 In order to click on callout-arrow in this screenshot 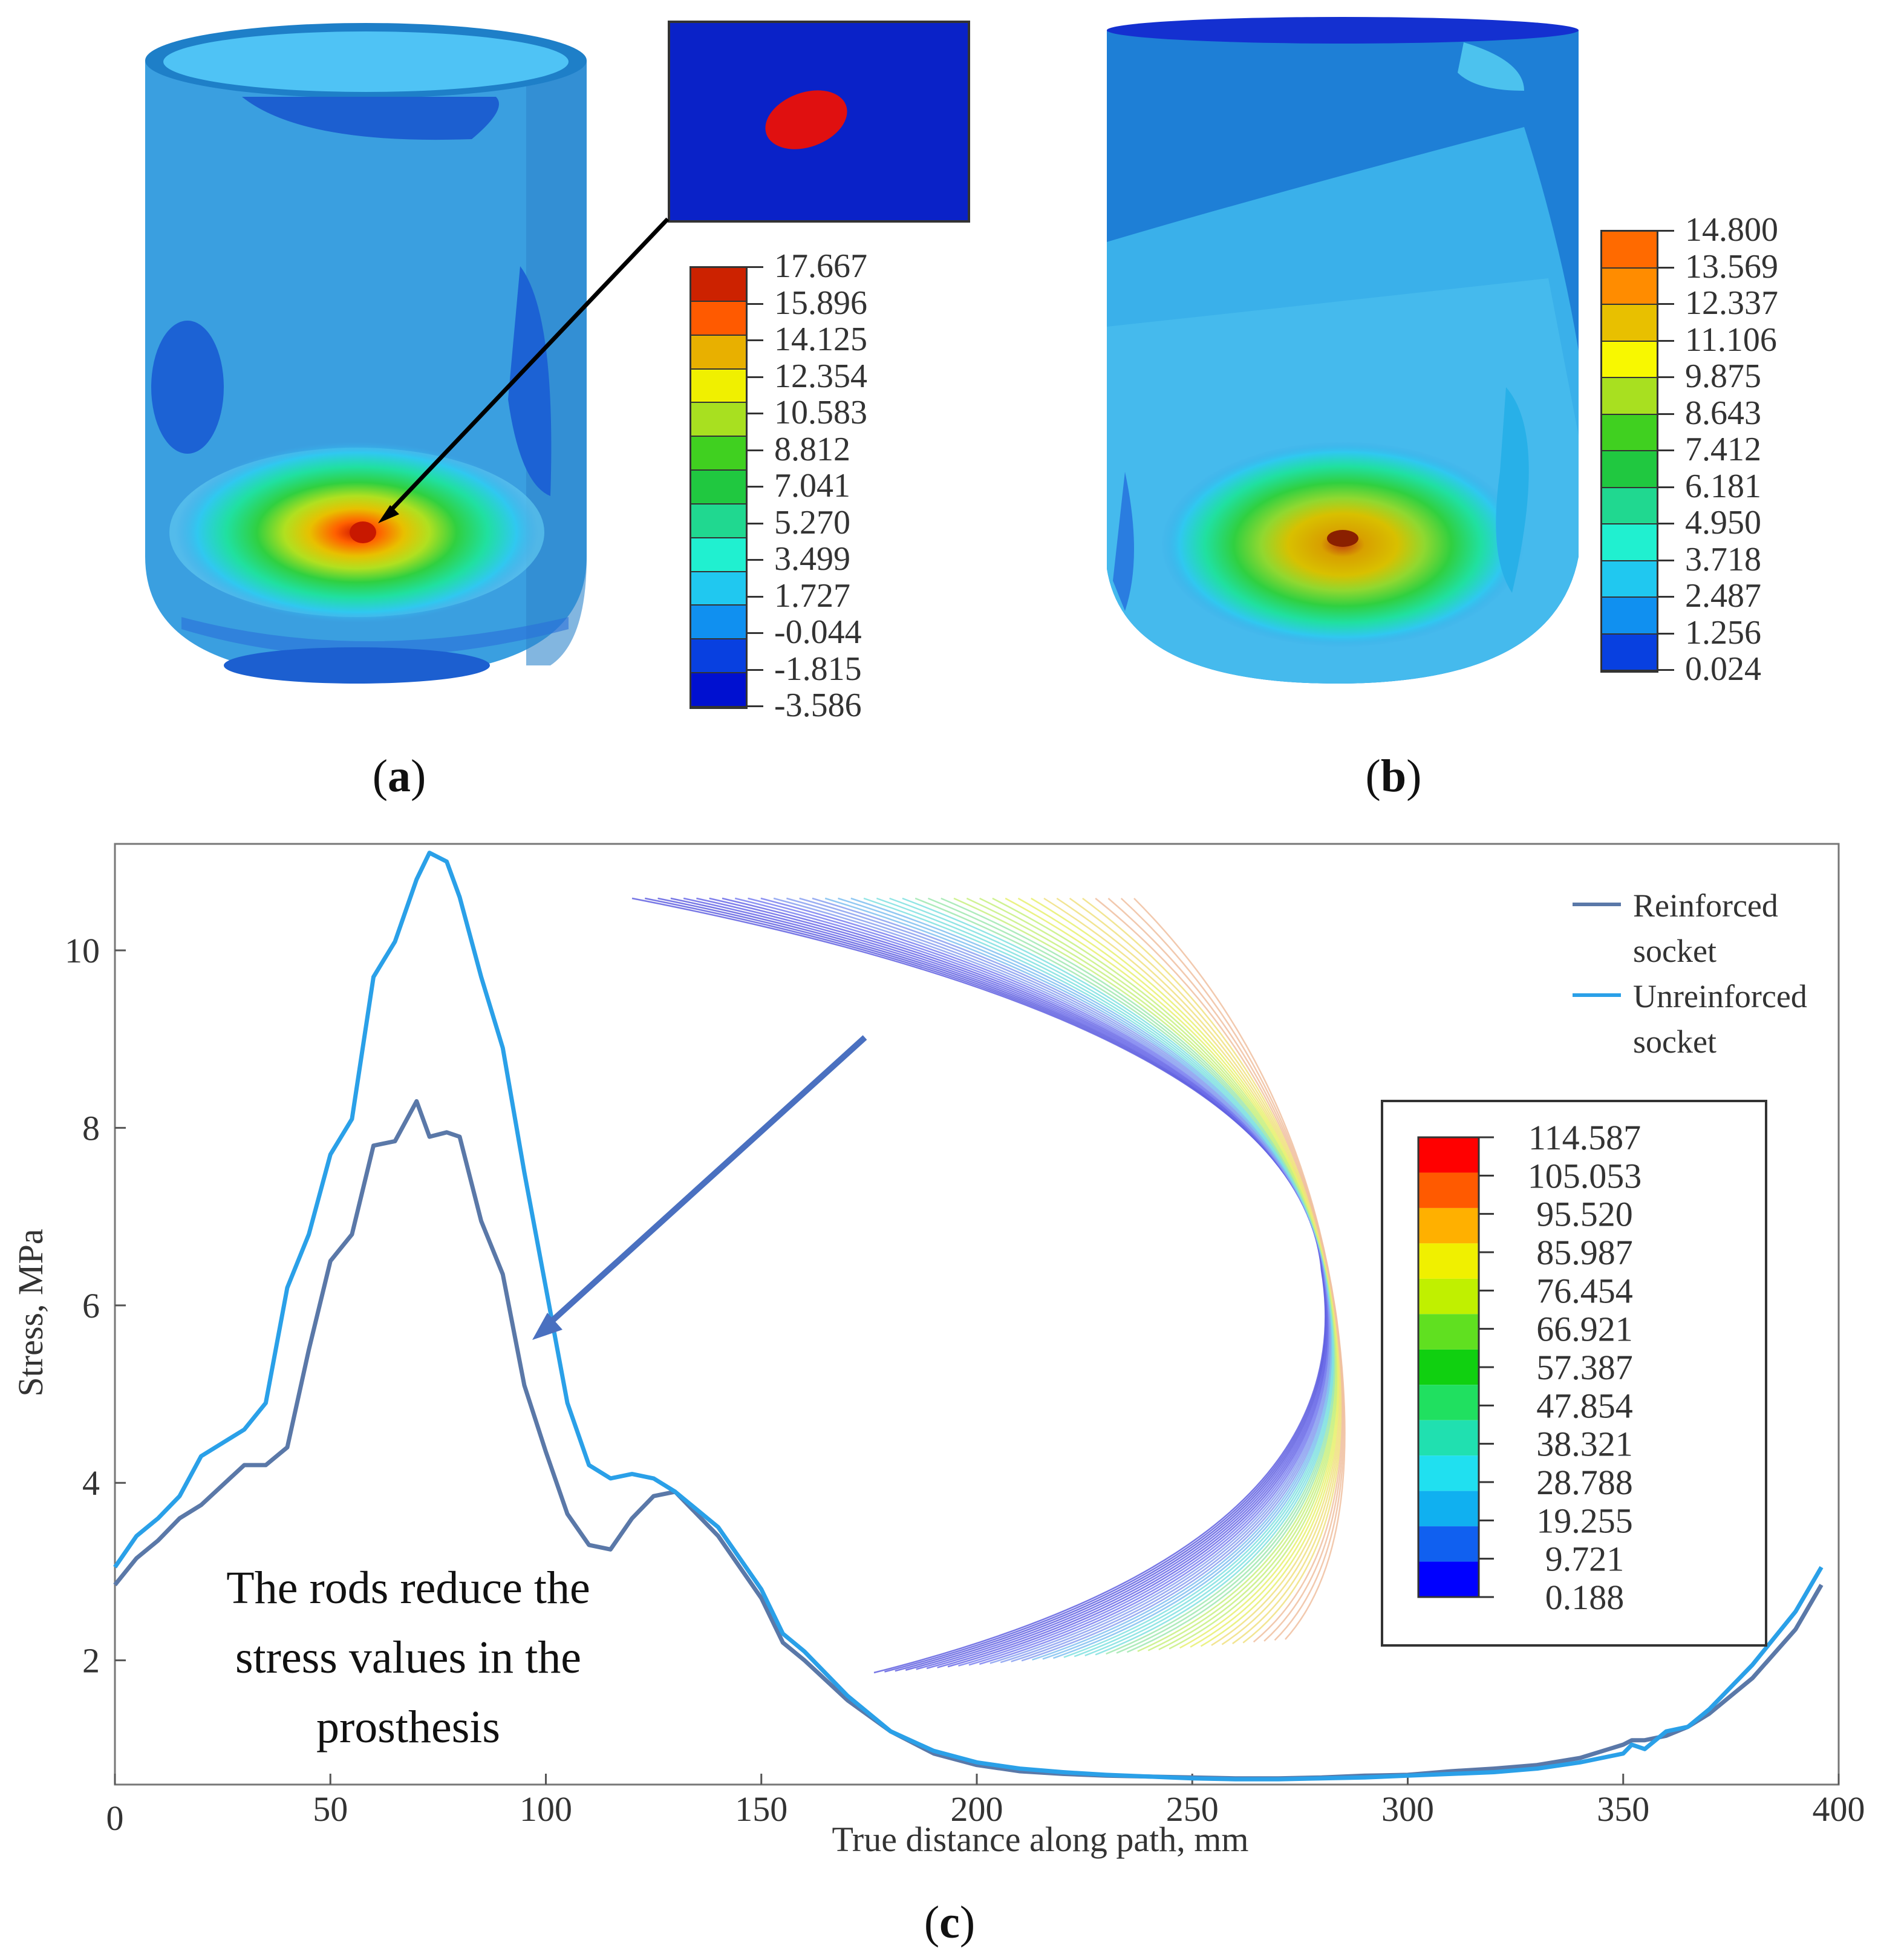, I will do `click(524, 370)`.